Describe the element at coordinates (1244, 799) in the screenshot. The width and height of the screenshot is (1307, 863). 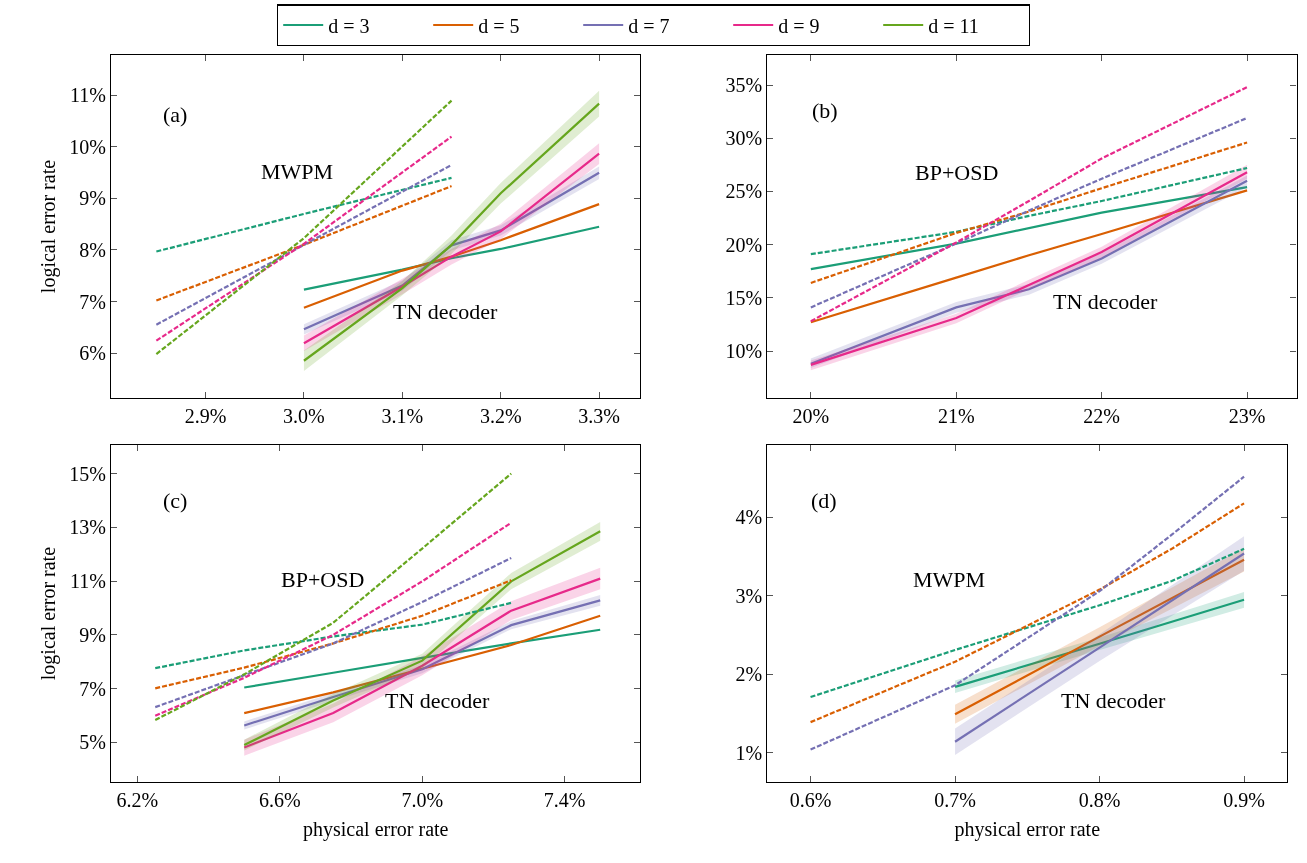
I see `x-tick-label: 0.9%` at that location.